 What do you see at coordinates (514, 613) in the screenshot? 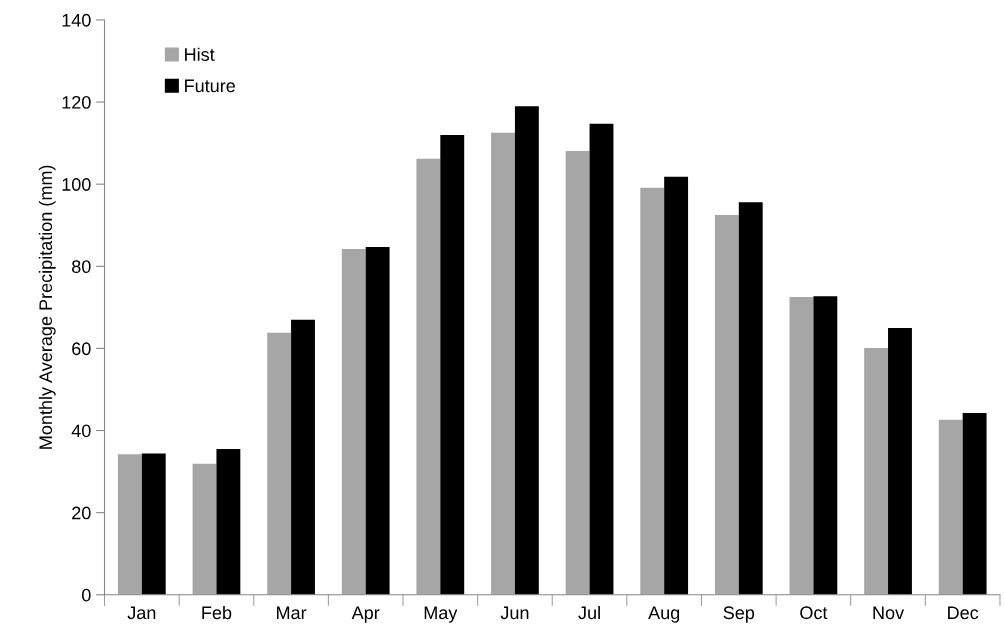
I see `x-tick-label: Jun` at bounding box center [514, 613].